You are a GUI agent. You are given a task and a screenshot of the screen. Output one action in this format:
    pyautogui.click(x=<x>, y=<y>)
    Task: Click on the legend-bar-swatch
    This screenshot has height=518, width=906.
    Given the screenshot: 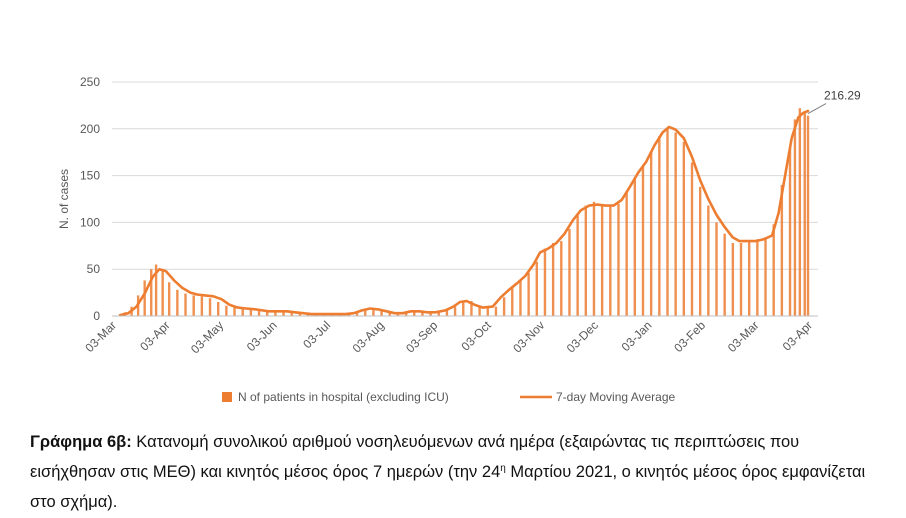 What is the action you would take?
    pyautogui.click(x=227, y=397)
    